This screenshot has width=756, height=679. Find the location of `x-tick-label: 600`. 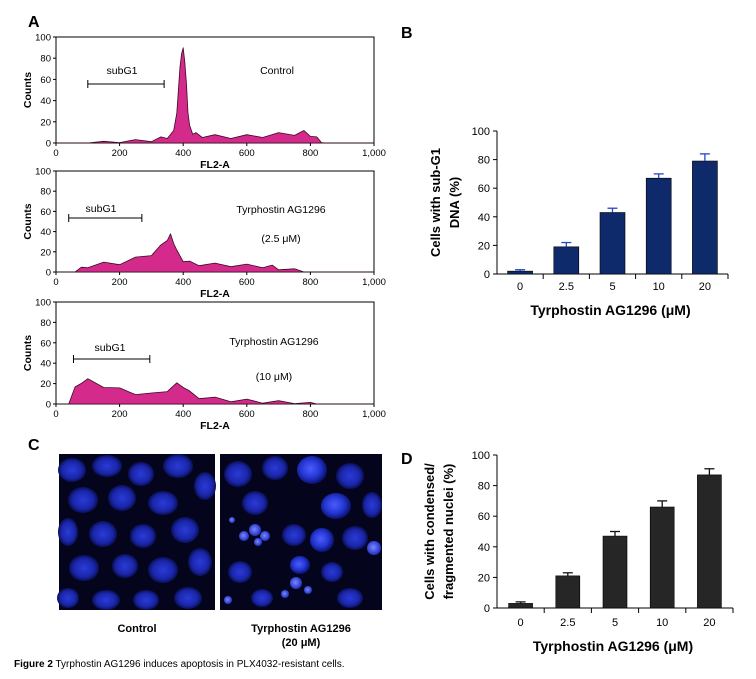

x-tick-label: 600 is located at coordinates (247, 153).